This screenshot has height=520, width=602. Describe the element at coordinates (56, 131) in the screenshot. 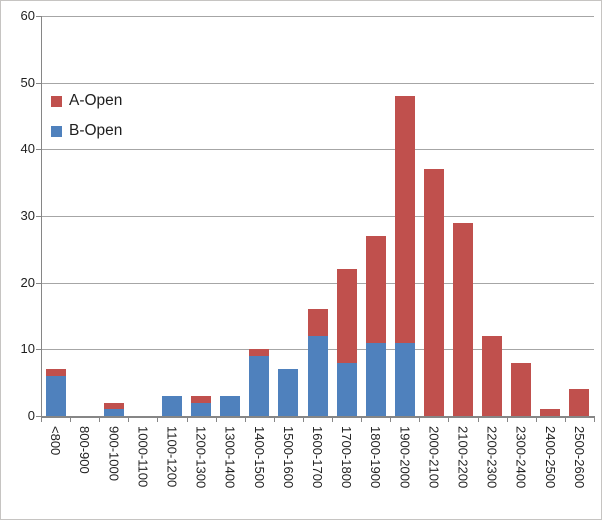

I see `legend-swatch-b-open-icon` at that location.